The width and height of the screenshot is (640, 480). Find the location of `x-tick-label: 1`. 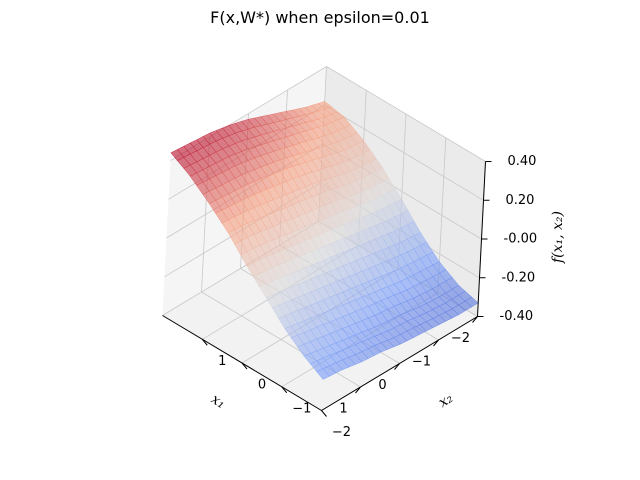

x-tick-label: 1 is located at coordinates (343, 409).